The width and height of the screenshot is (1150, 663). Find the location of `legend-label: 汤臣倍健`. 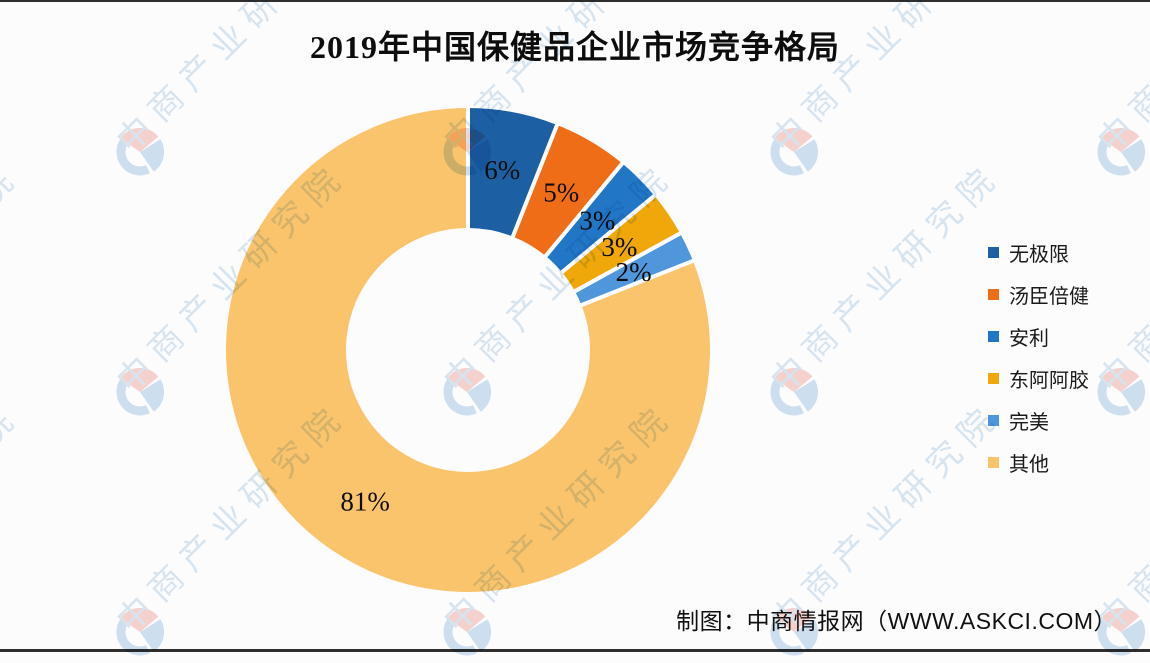

legend-label: 汤臣倍健 is located at coordinates (1049, 296).